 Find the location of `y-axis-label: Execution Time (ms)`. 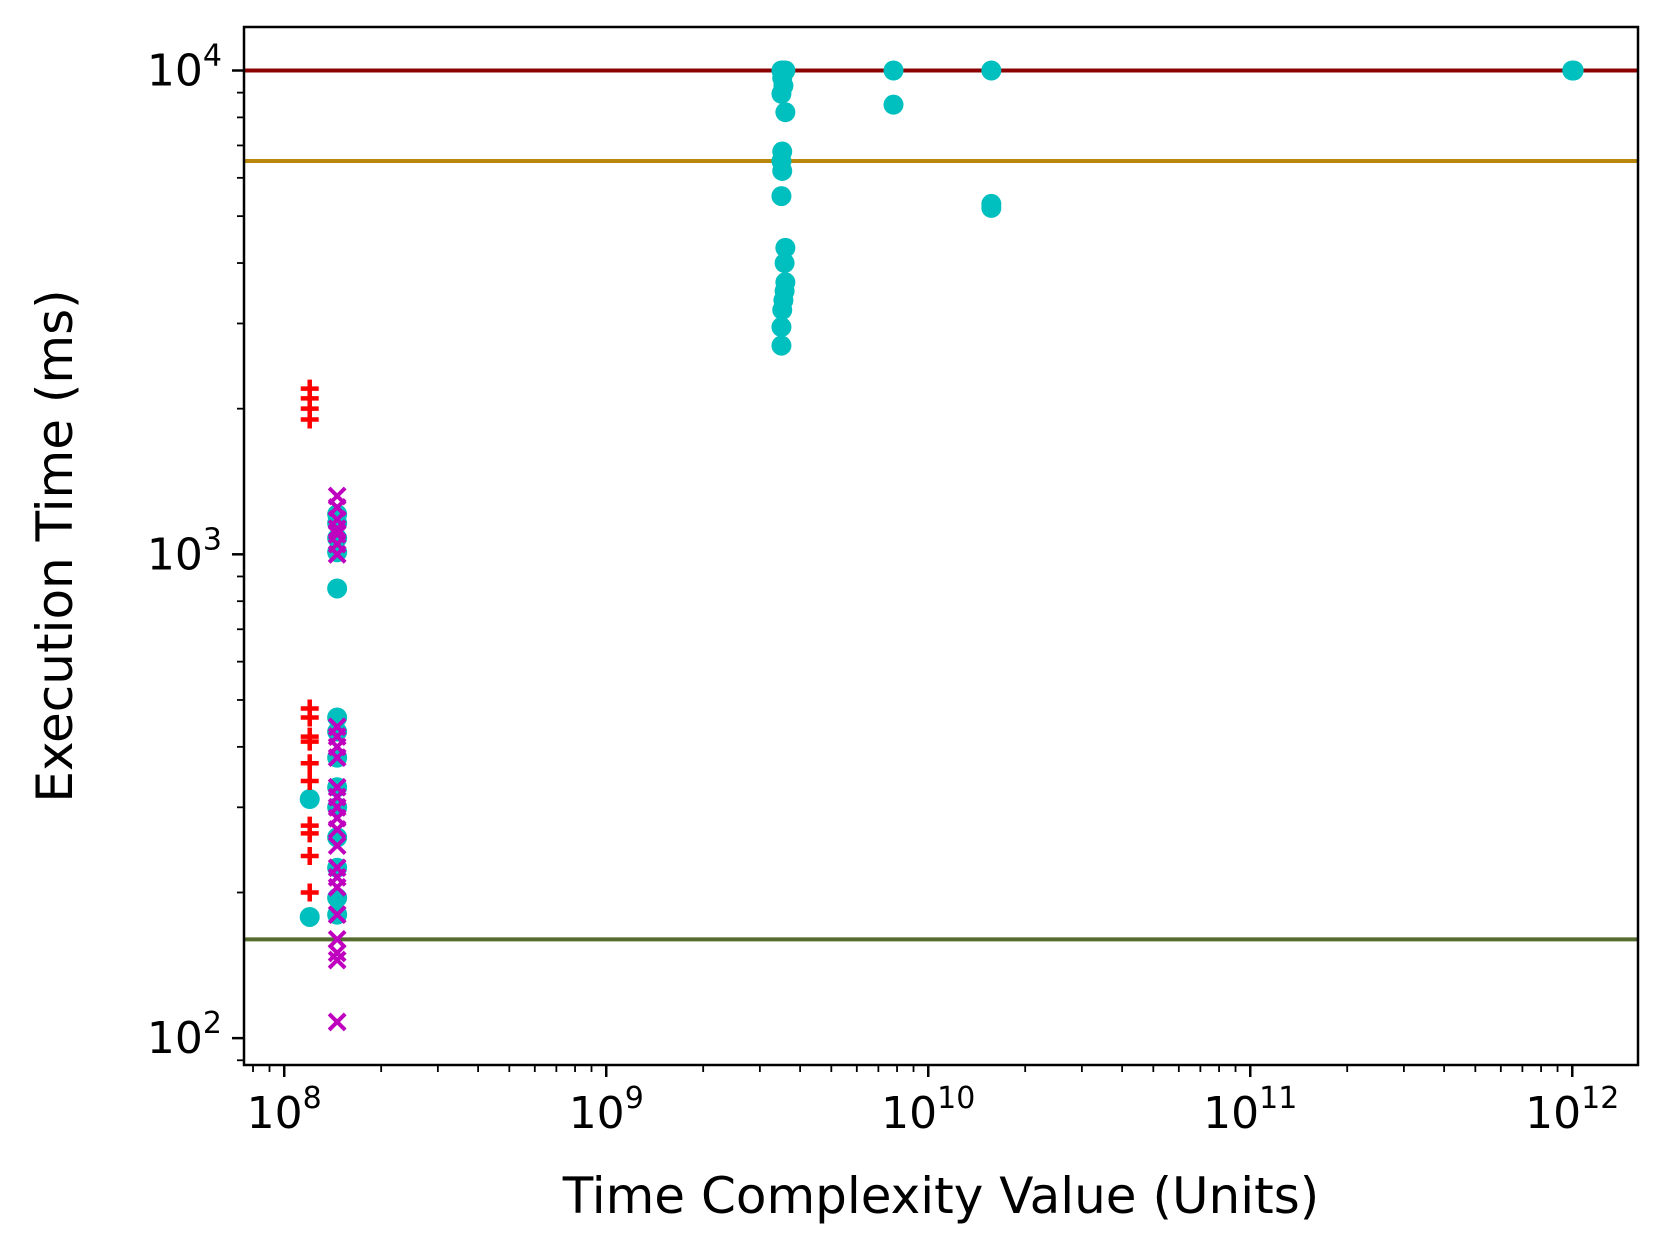

y-axis-label: Execution Time (ms) is located at coordinates (55, 545).